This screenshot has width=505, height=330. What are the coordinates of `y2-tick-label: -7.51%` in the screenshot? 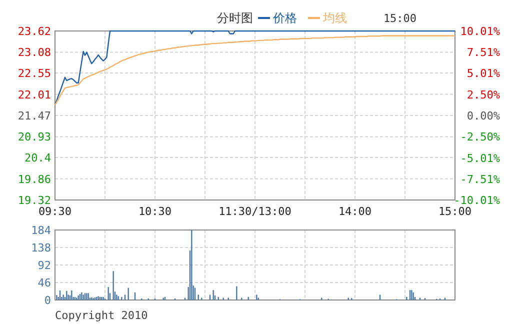 It's located at (480, 179).